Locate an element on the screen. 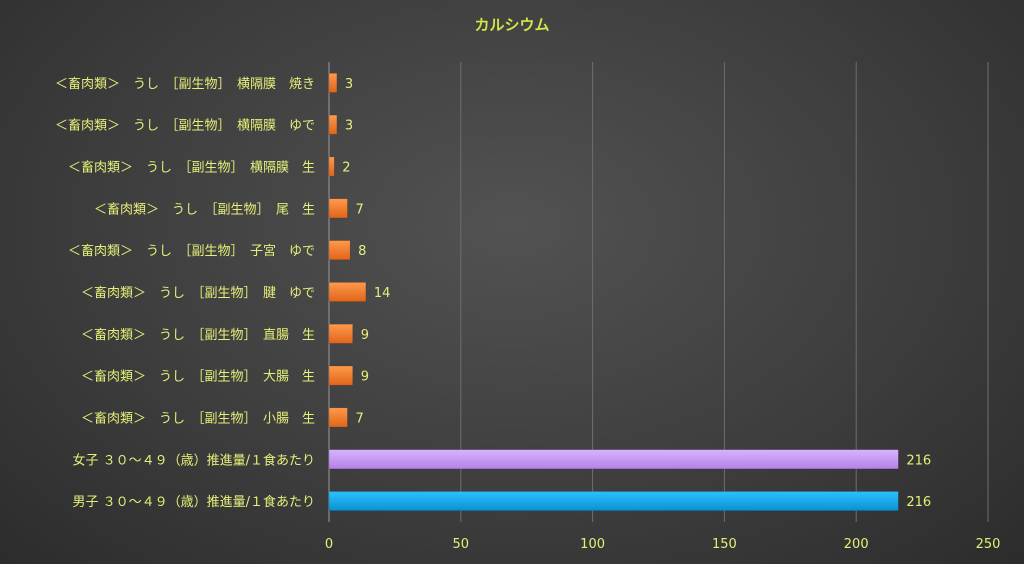  tick-layer: 0 50 100 150 200 250 is located at coordinates (663, 544).